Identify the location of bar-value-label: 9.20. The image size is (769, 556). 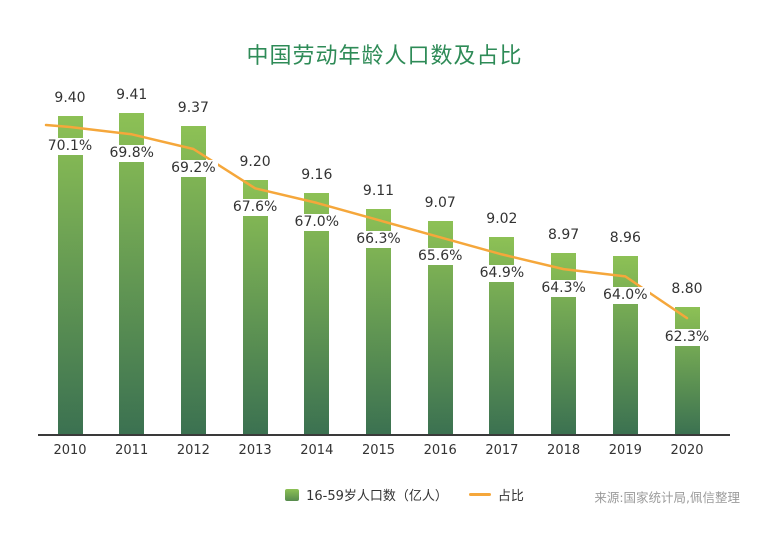
(255, 161).